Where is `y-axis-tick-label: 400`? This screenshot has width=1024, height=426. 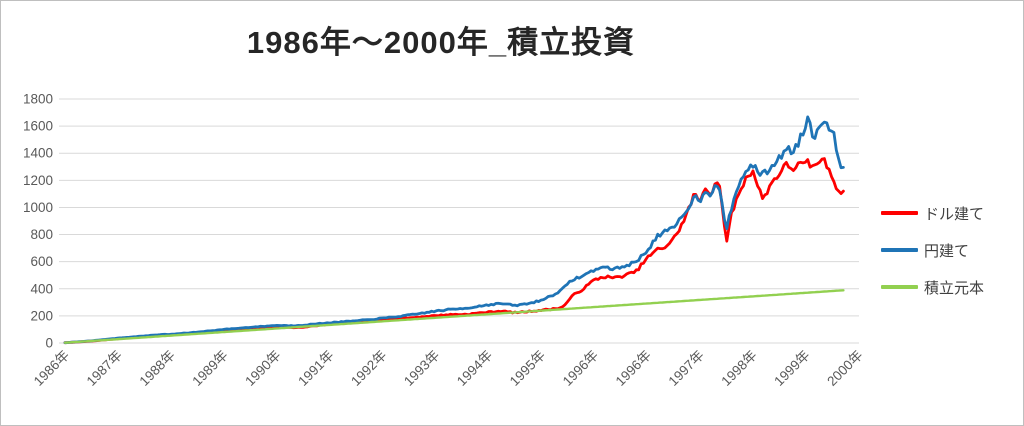 y-axis-tick-label: 400 is located at coordinates (41, 288).